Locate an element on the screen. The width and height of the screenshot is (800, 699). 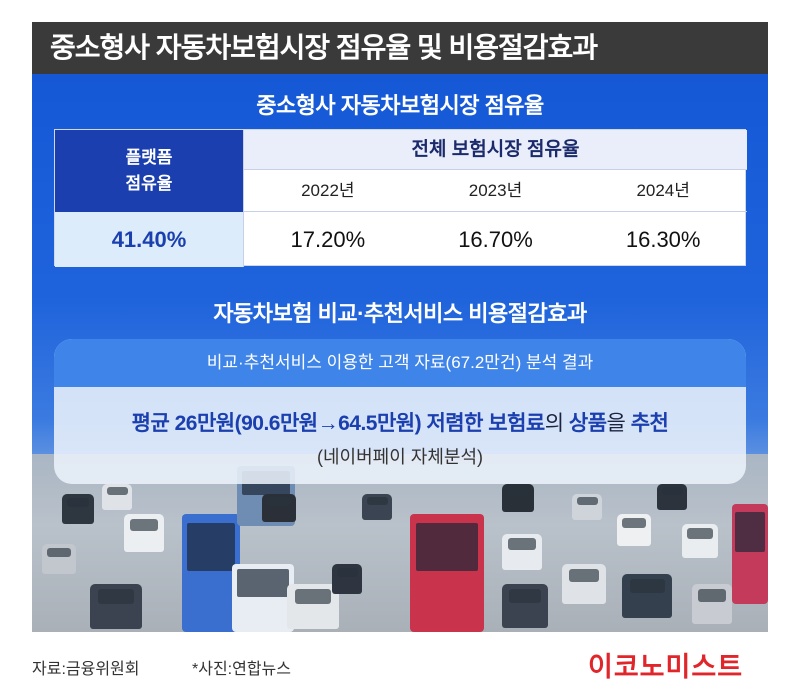
platform-label-line2: 점유율 is located at coordinates (149, 183).